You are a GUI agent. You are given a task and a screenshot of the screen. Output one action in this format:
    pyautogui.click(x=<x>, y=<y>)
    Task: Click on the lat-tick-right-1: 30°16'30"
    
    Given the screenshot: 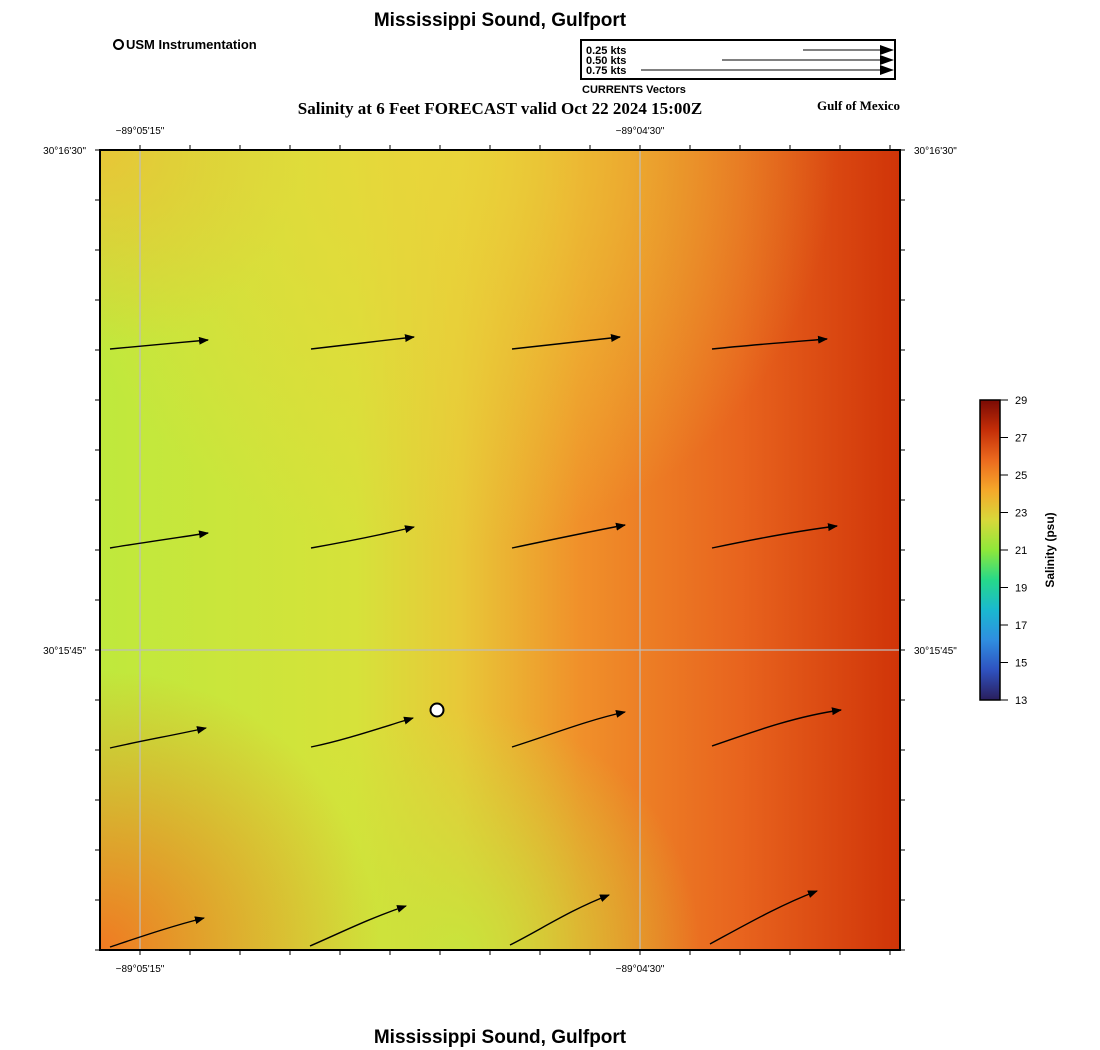 What is the action you would take?
    pyautogui.click(x=935, y=151)
    